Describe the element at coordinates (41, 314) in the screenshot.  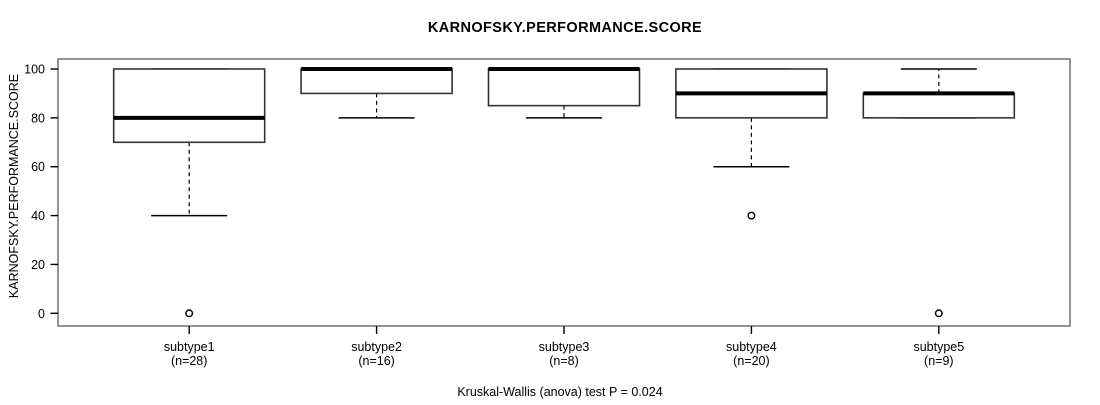
I see `y-tick-label: 0` at that location.